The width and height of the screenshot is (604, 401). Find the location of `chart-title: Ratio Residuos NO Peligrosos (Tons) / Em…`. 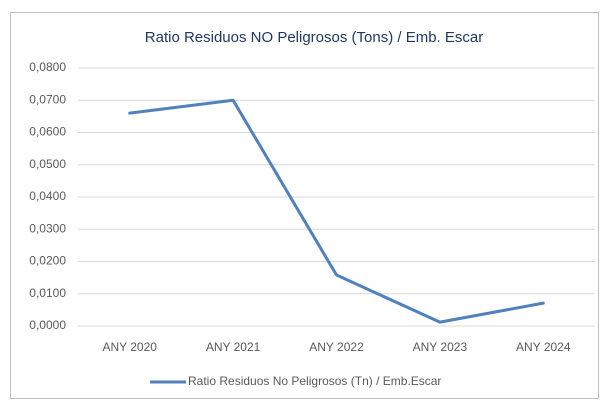

chart-title: Ratio Residuos NO Peligrosos (Tons) / Em… is located at coordinates (314, 37).